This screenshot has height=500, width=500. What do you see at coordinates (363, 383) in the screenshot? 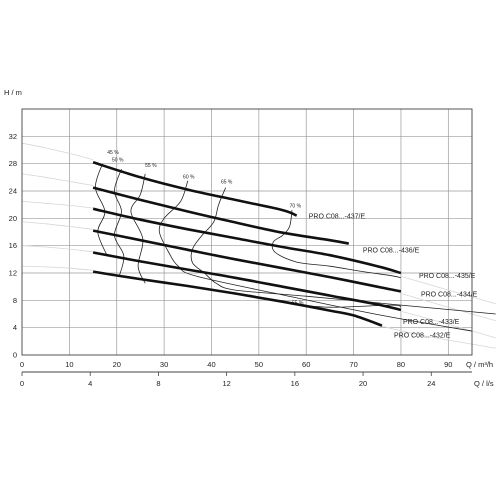
I see `secondary-tick-label: 20` at bounding box center [363, 383].